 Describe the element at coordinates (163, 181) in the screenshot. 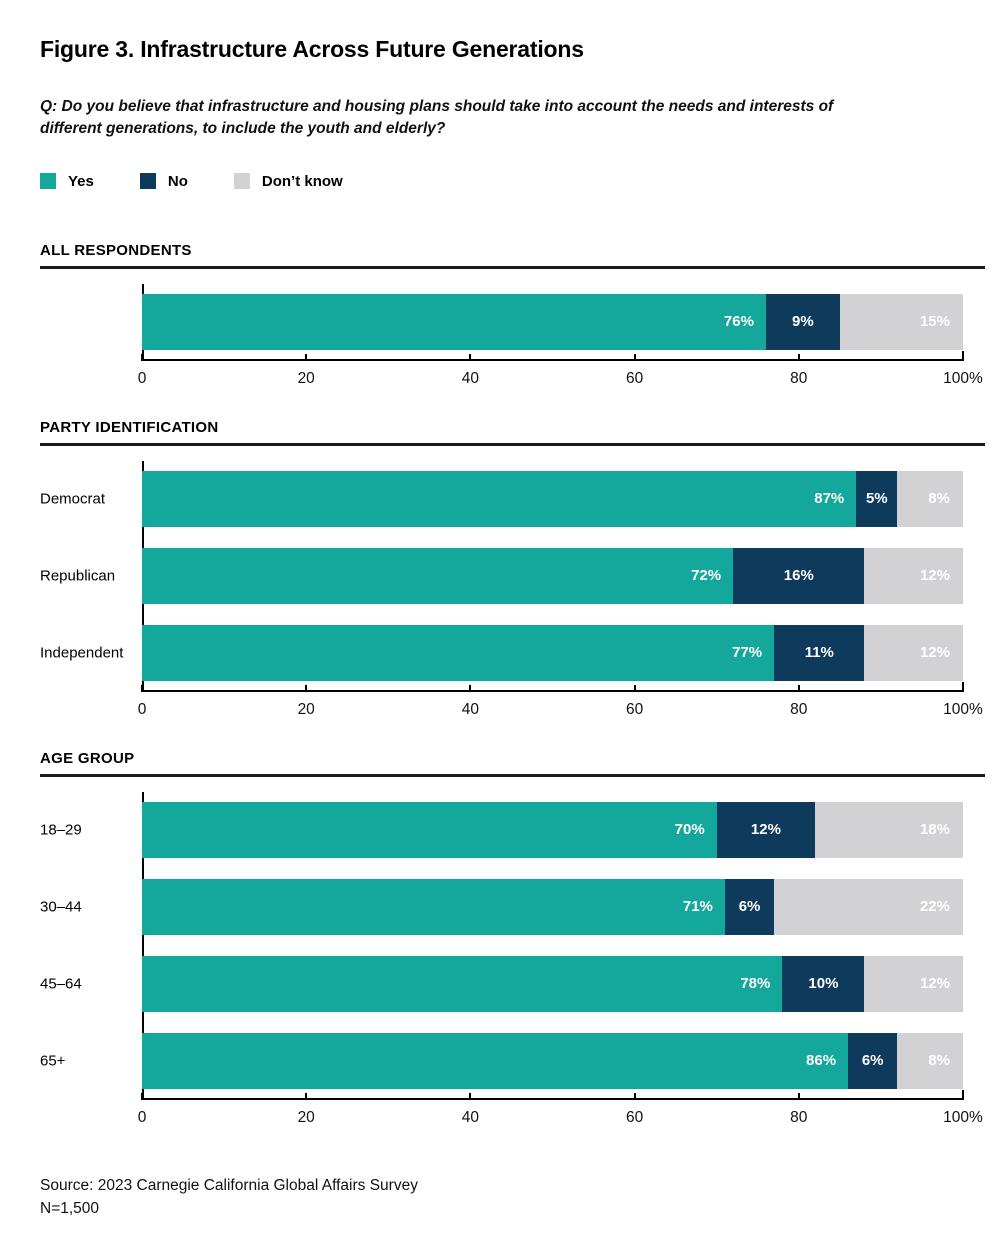

I see `legend-item: No` at that location.